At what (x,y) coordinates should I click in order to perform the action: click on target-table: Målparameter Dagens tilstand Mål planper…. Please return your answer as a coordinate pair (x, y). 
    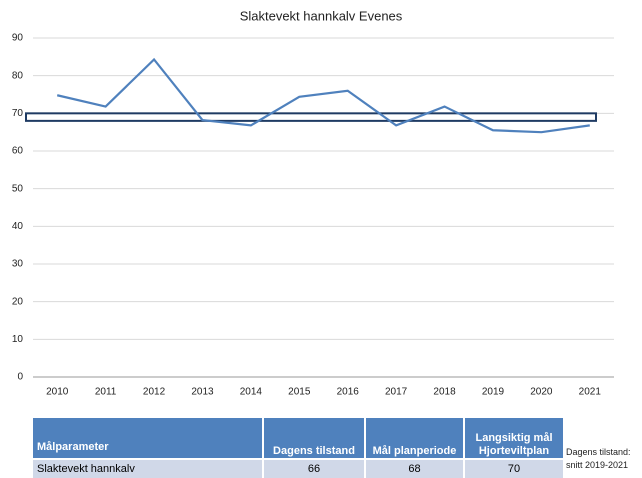
    Looking at the image, I should click on (299, 448).